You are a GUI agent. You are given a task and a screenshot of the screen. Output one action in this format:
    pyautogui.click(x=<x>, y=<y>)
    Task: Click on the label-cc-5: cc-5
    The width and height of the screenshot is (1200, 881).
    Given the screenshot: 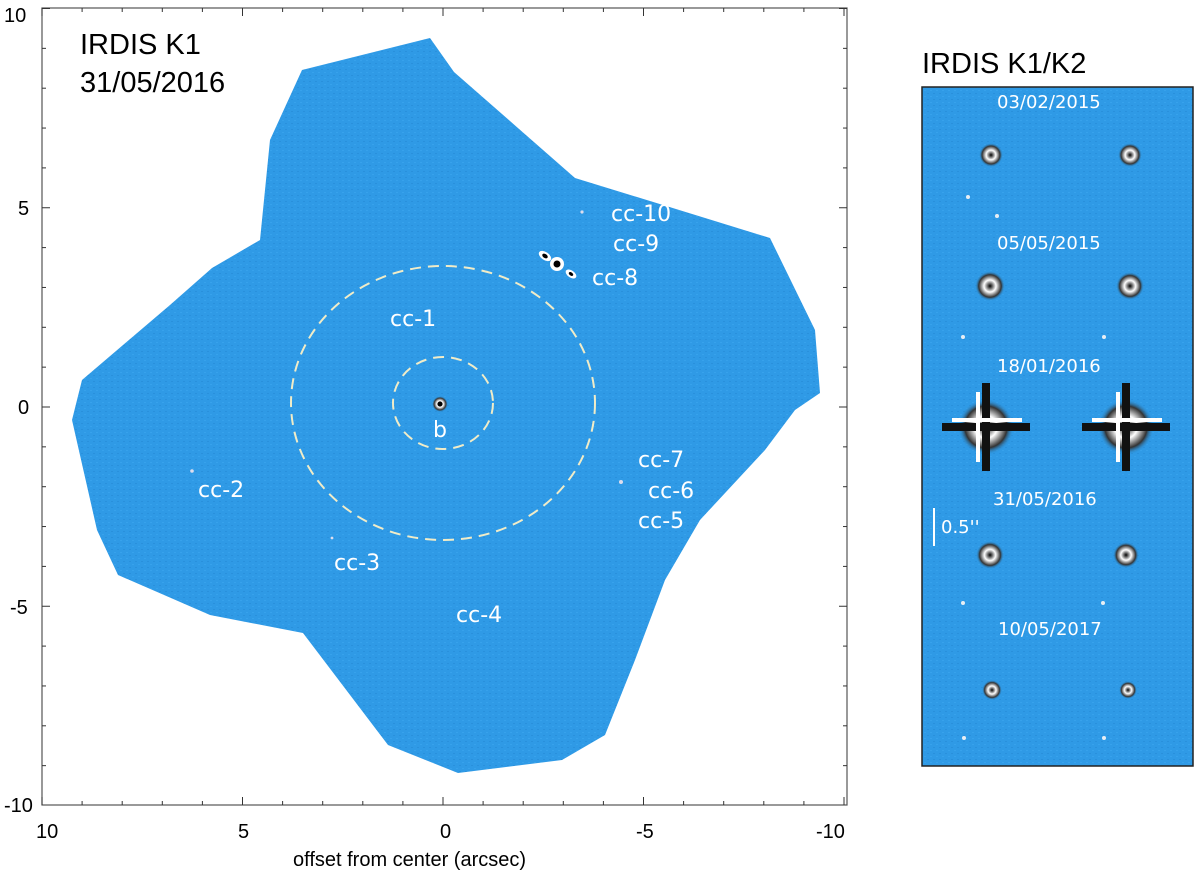 What is the action you would take?
    pyautogui.click(x=661, y=521)
    